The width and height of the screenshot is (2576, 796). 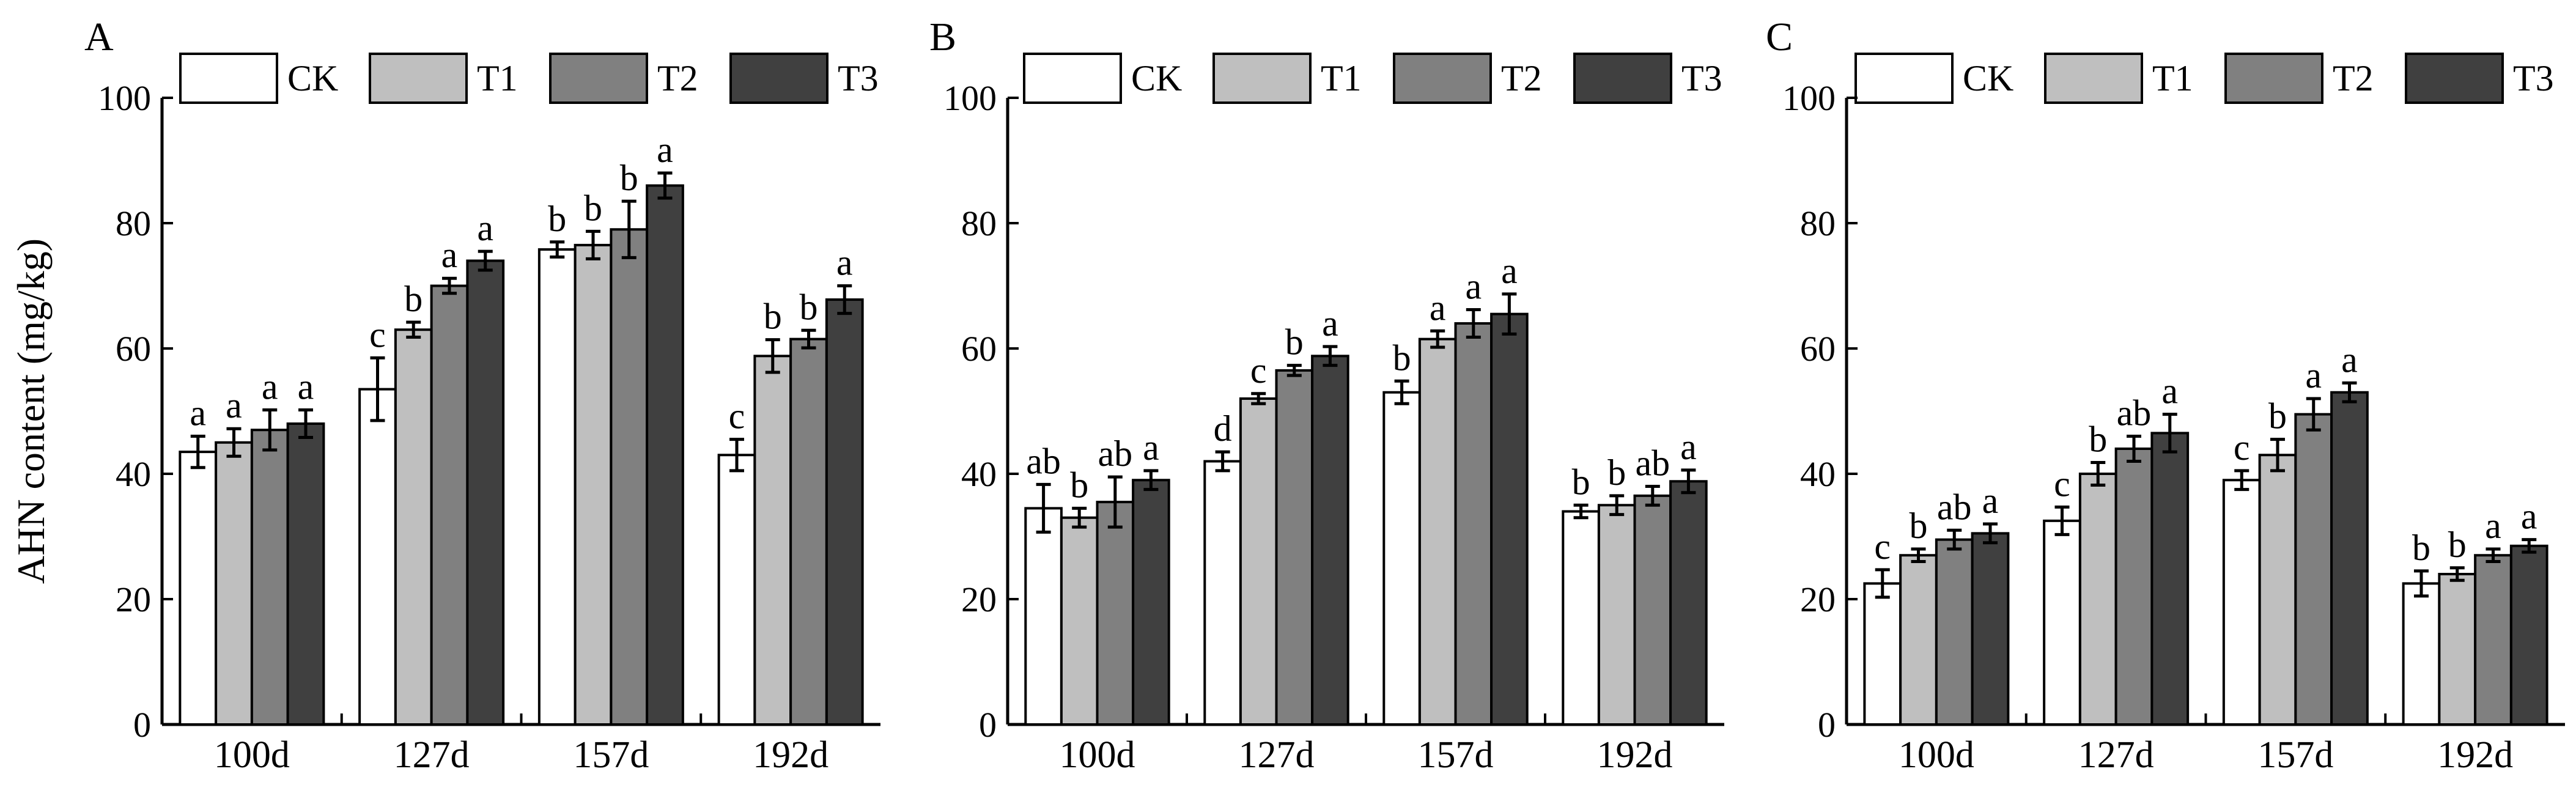 I want to click on y-tick-label: 80, so click(x=979, y=223).